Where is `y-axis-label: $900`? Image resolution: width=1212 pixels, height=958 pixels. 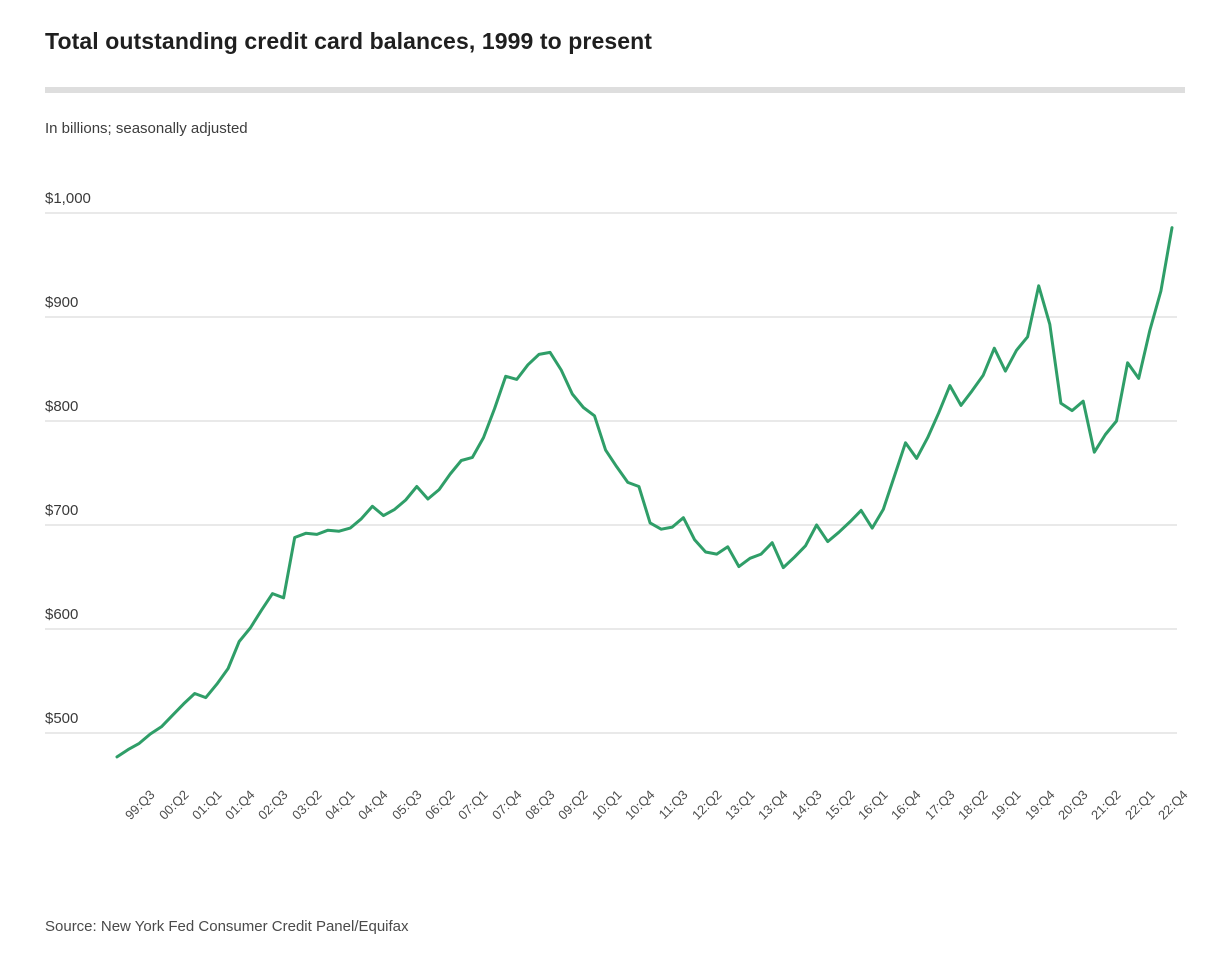
y-axis-label: $900 is located at coordinates (62, 302).